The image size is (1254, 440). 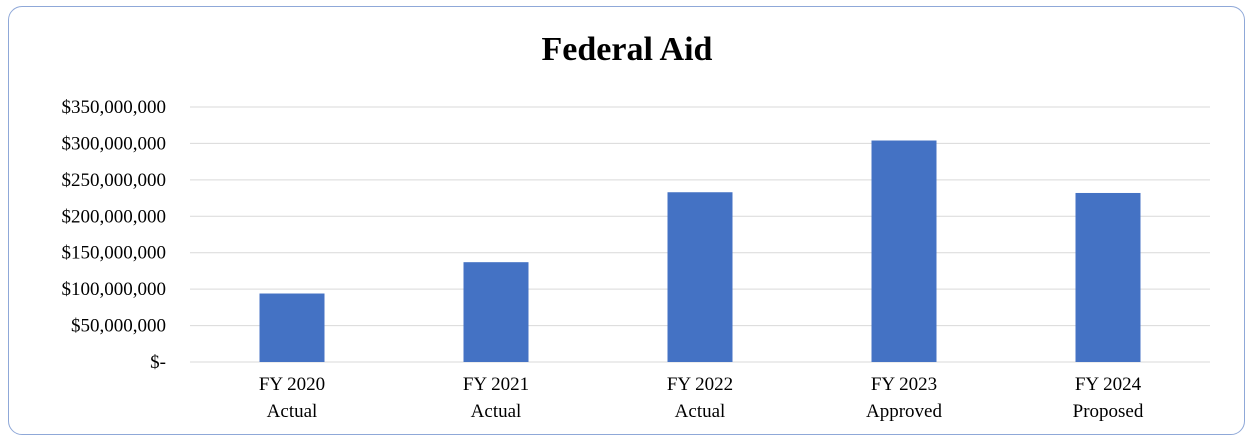 I want to click on y-tick-label: $300,000,000, so click(x=114, y=143).